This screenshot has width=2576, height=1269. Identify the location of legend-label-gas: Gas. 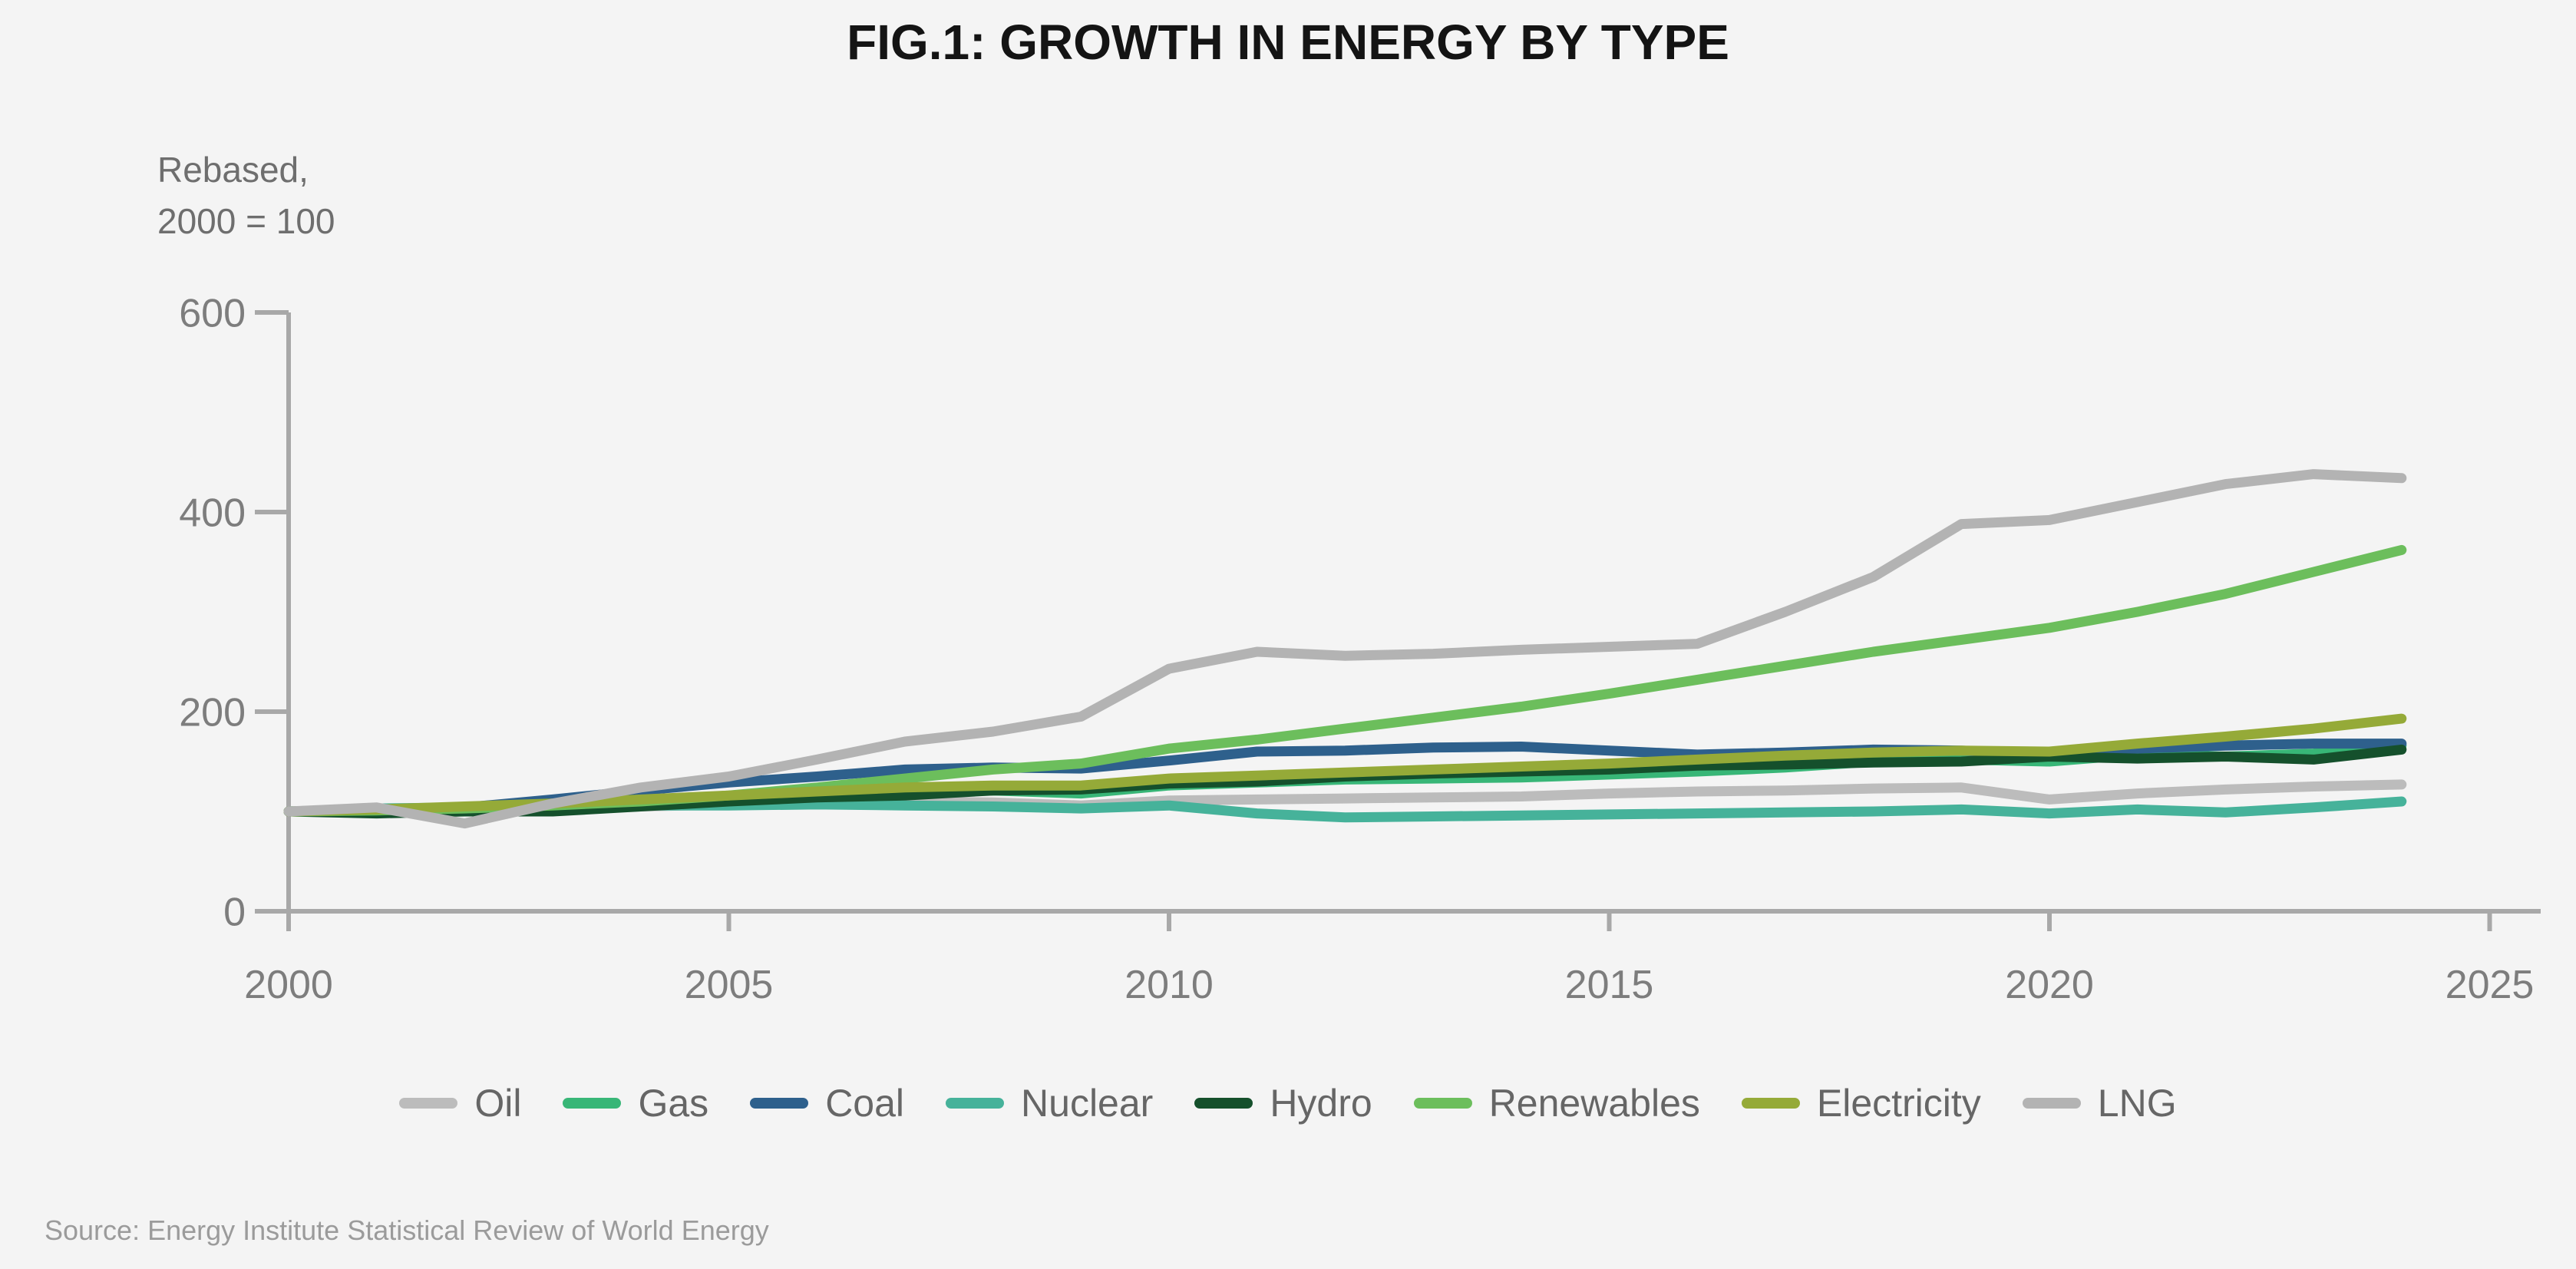
(673, 1103).